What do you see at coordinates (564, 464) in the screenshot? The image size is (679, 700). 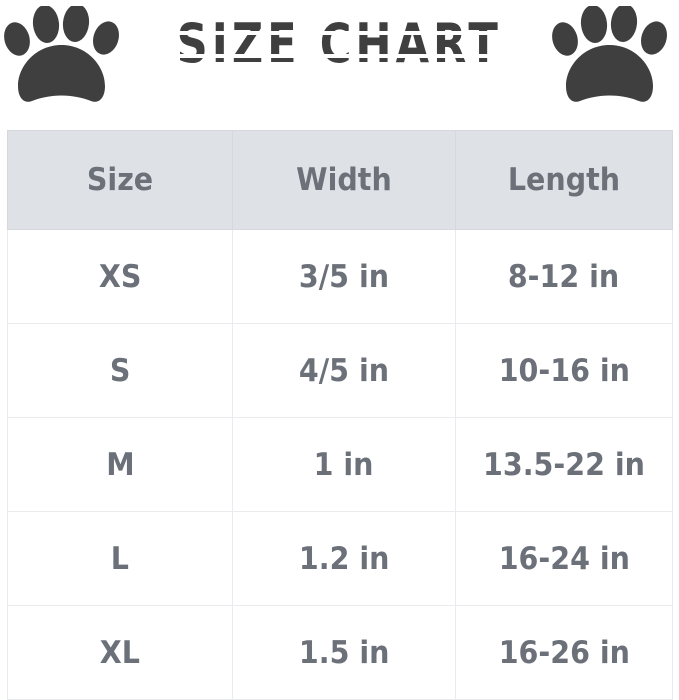 I see `cell-length: 13.5-22 in` at bounding box center [564, 464].